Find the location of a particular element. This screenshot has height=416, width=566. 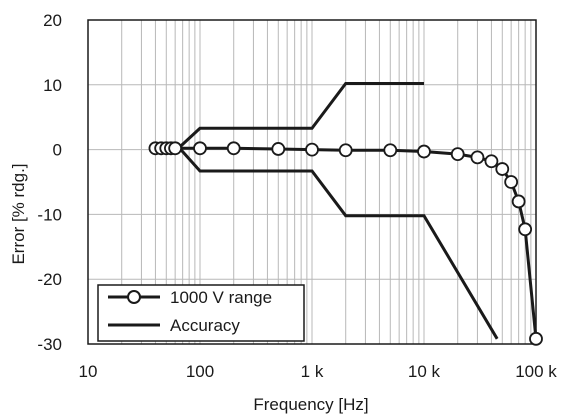

y-tick-label: -20 is located at coordinates (49, 279).